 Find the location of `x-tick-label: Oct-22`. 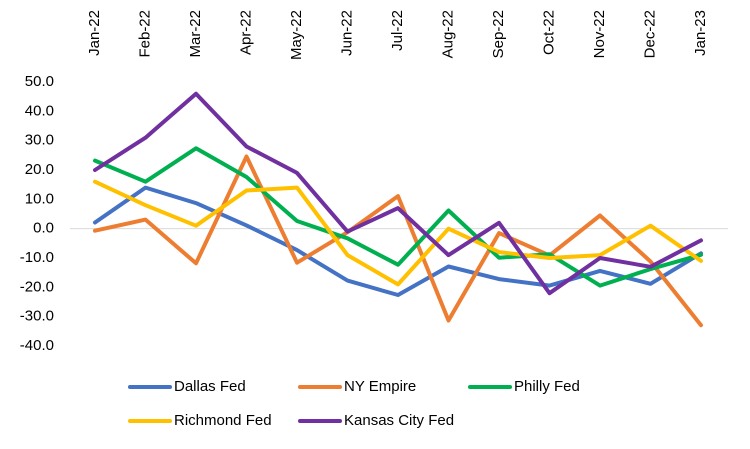

x-tick-label: Oct-22 is located at coordinates (548, 32).